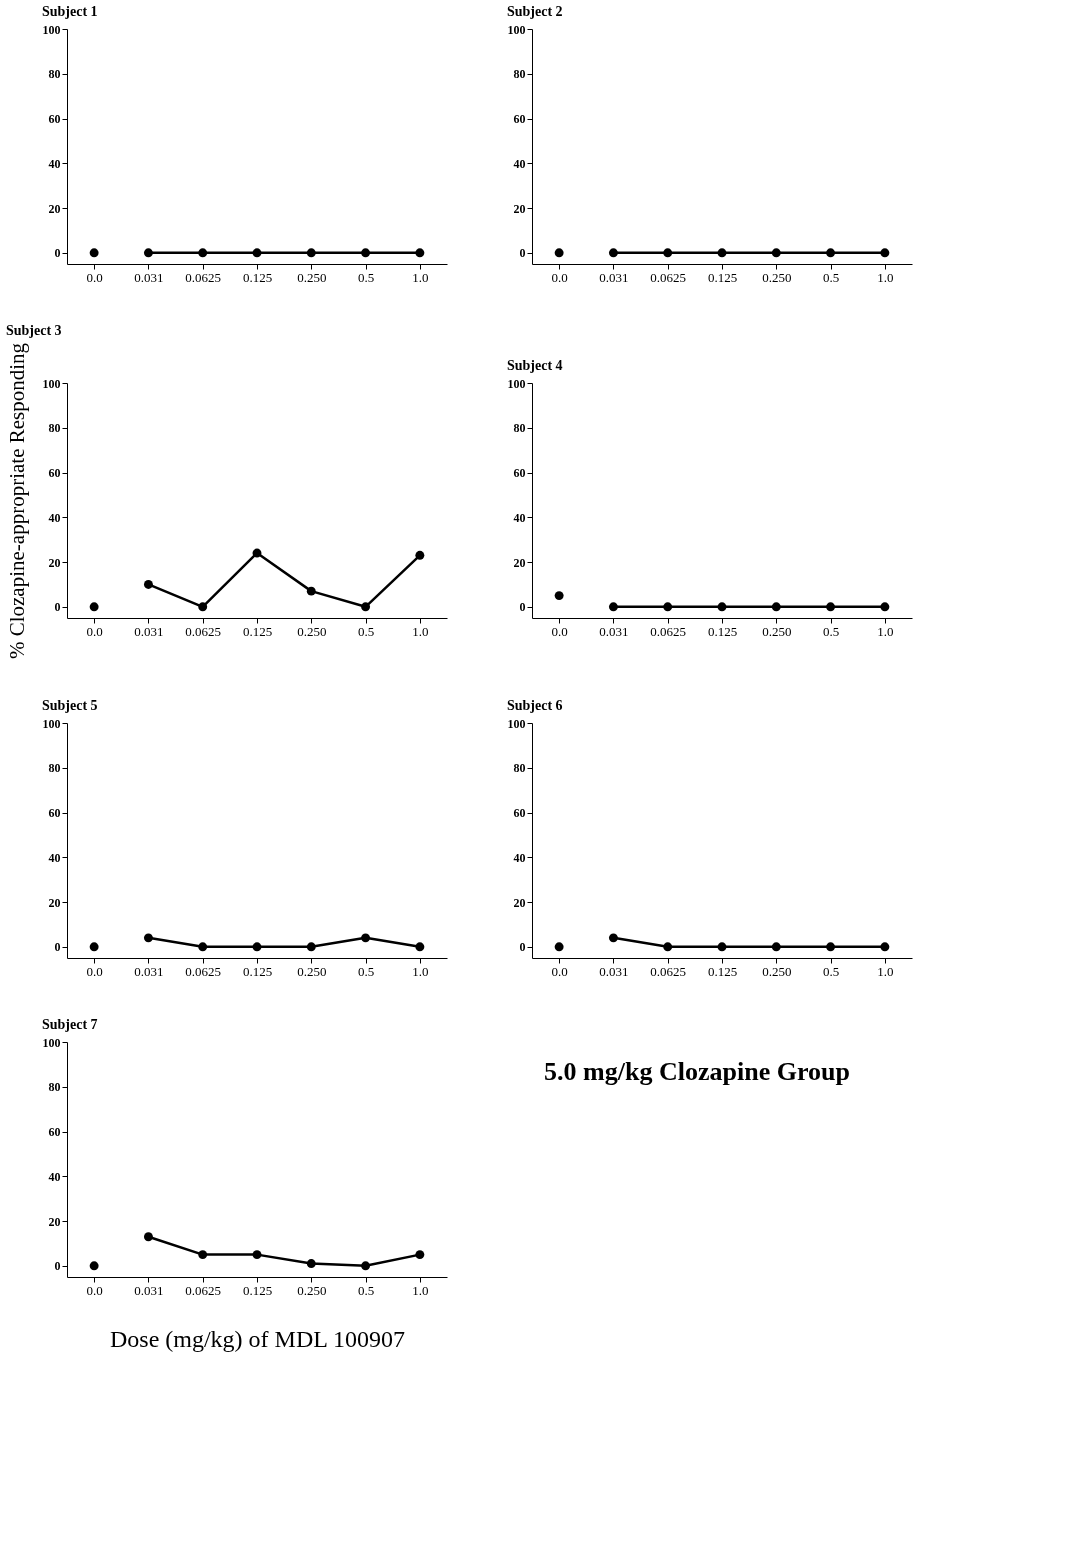 The height and width of the screenshot is (1547, 1075). What do you see at coordinates (257, 1338) in the screenshot?
I see `x-axis-title: Dose (mg/kg) of MDL 100907` at bounding box center [257, 1338].